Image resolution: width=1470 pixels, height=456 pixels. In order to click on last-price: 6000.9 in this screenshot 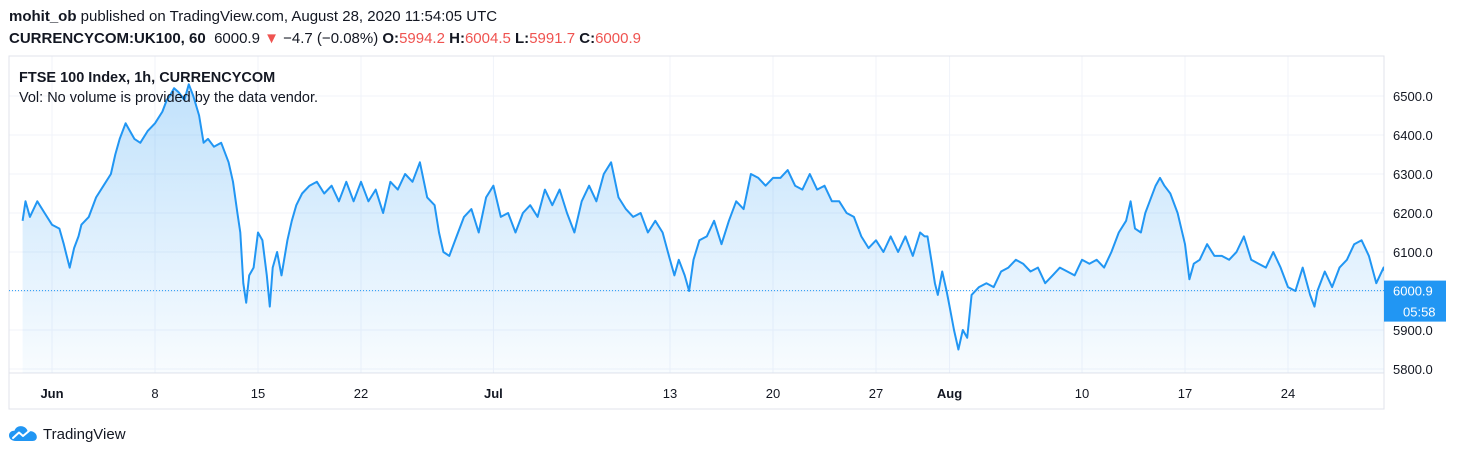, I will do `click(237, 38)`.